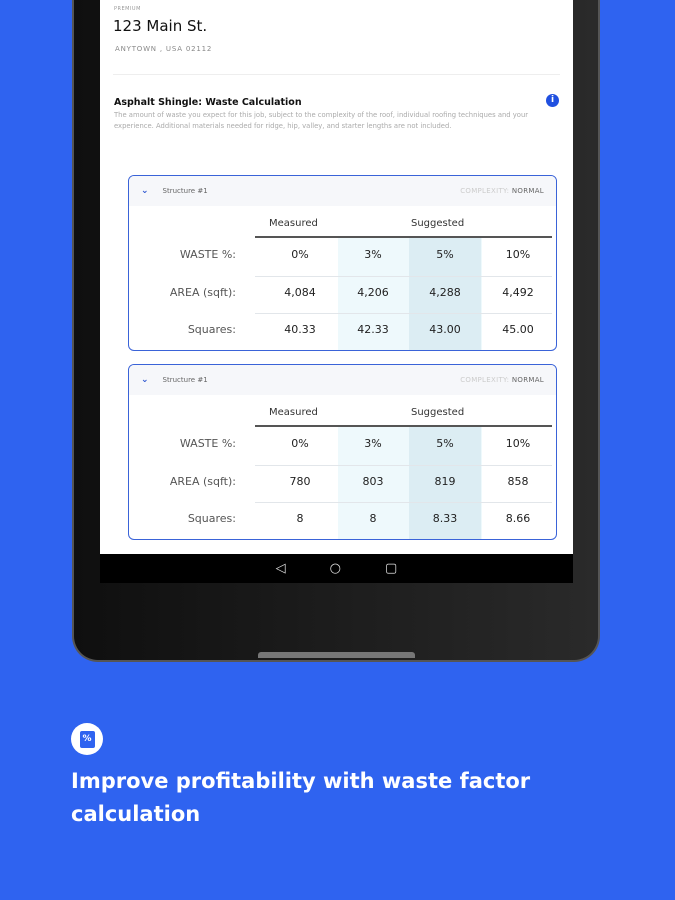 The height and width of the screenshot is (900, 675). I want to click on home-icon: ○, so click(335, 568).